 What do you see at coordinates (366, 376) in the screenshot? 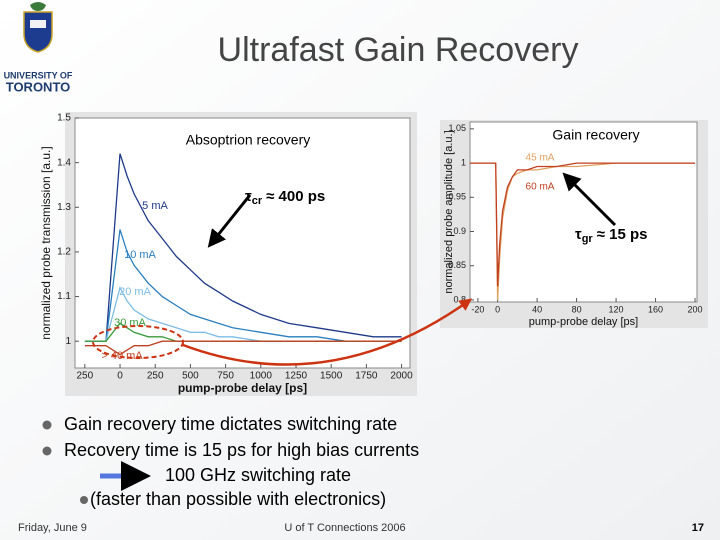
I see `x-tick-label: 1750` at bounding box center [366, 376].